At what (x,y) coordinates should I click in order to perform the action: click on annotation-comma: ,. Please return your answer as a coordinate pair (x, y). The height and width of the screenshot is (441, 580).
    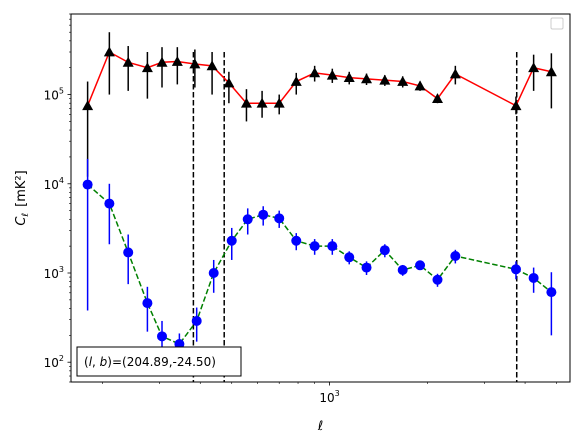
    Looking at the image, I should click on (96, 362).